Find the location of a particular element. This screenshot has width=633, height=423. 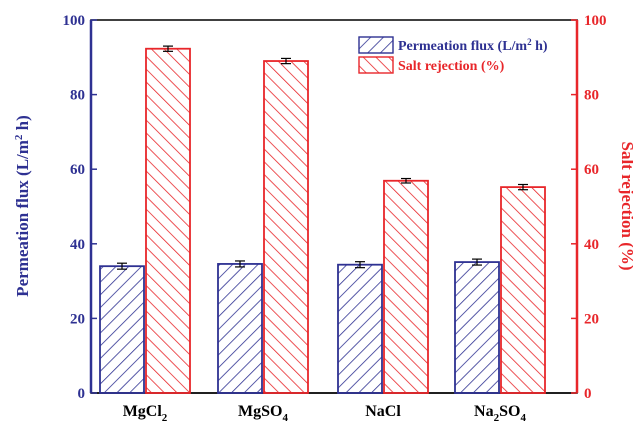

category-label-2: NaCl is located at coordinates (383, 411).